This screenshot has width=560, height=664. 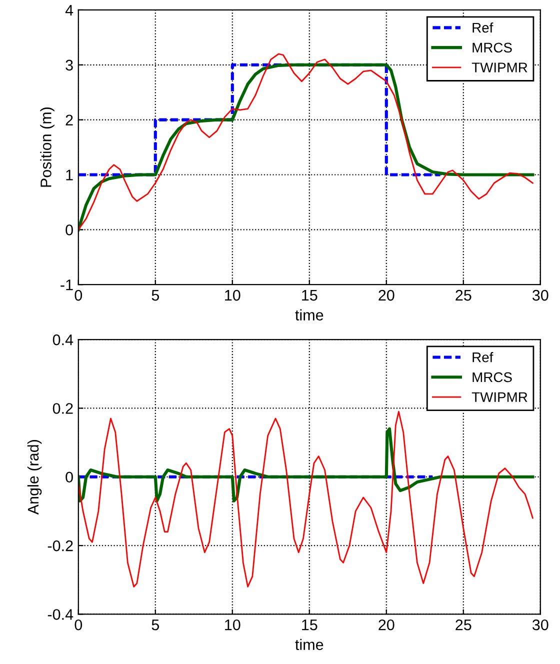 What do you see at coordinates (66, 285) in the screenshot?
I see `y-tick-label: -1` at bounding box center [66, 285].